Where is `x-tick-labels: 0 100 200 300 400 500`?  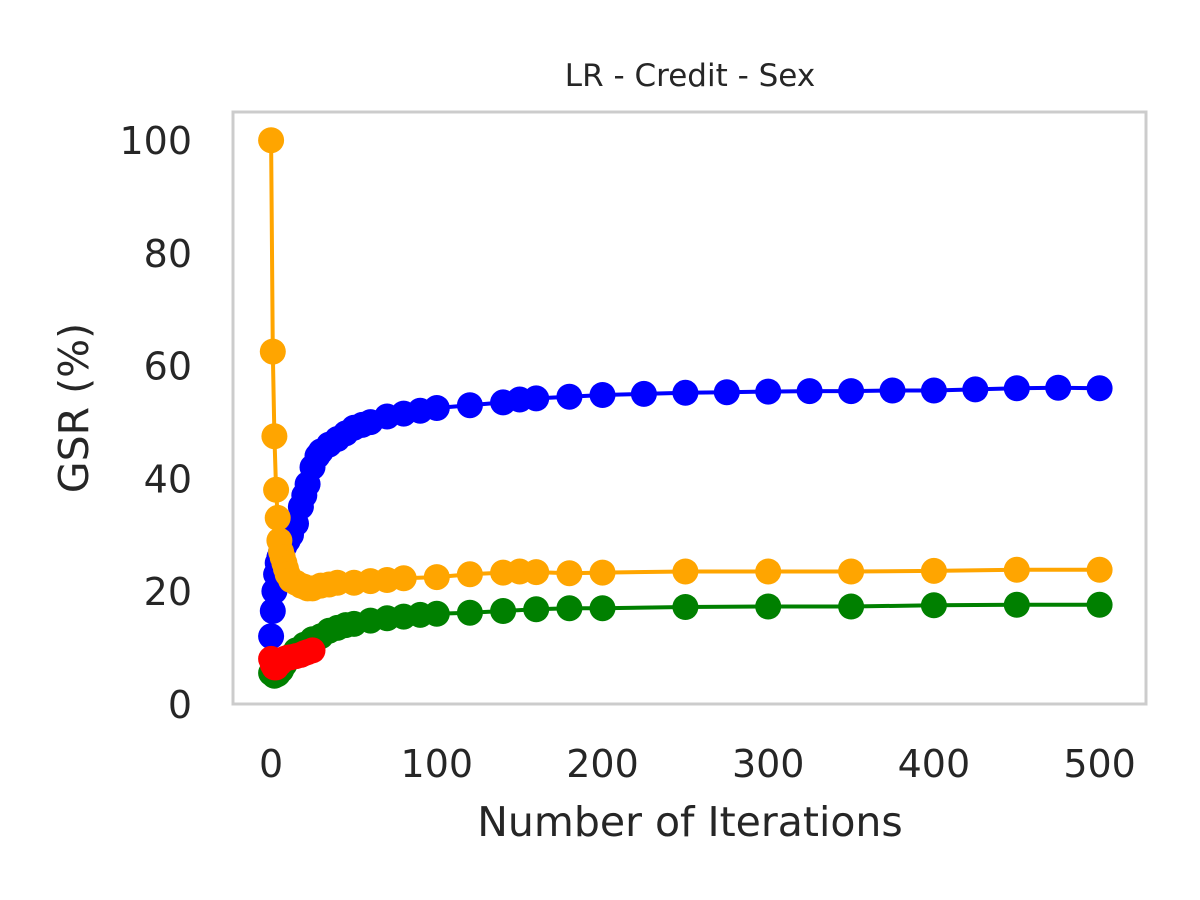
x-tick-labels: 0 100 200 300 400 500 is located at coordinates (697, 764).